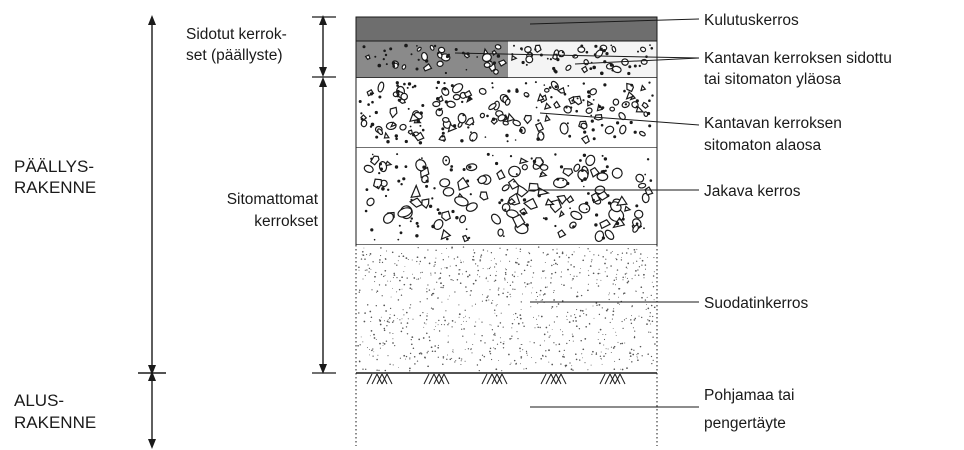  What do you see at coordinates (55, 187) in the screenshot?
I see `label-paallysrakenne-line2: RAKENNE` at bounding box center [55, 187].